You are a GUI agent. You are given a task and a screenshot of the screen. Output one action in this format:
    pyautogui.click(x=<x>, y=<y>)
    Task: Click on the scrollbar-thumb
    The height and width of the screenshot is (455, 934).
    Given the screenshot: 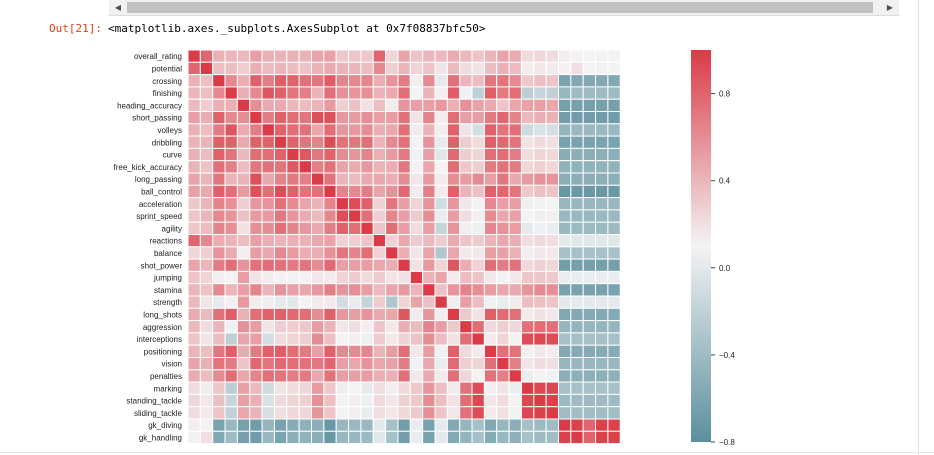 What is the action you would take?
    pyautogui.click(x=500, y=7)
    